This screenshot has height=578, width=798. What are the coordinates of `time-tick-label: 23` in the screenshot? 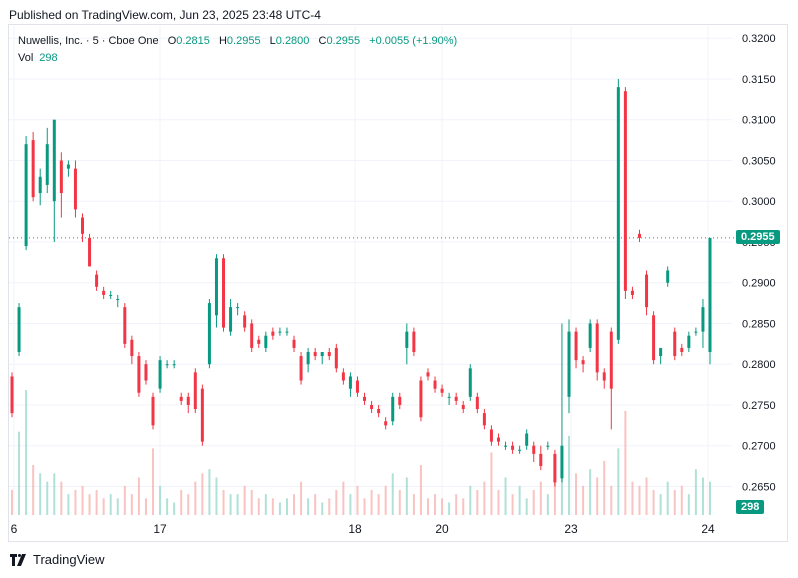 It's located at (571, 529).